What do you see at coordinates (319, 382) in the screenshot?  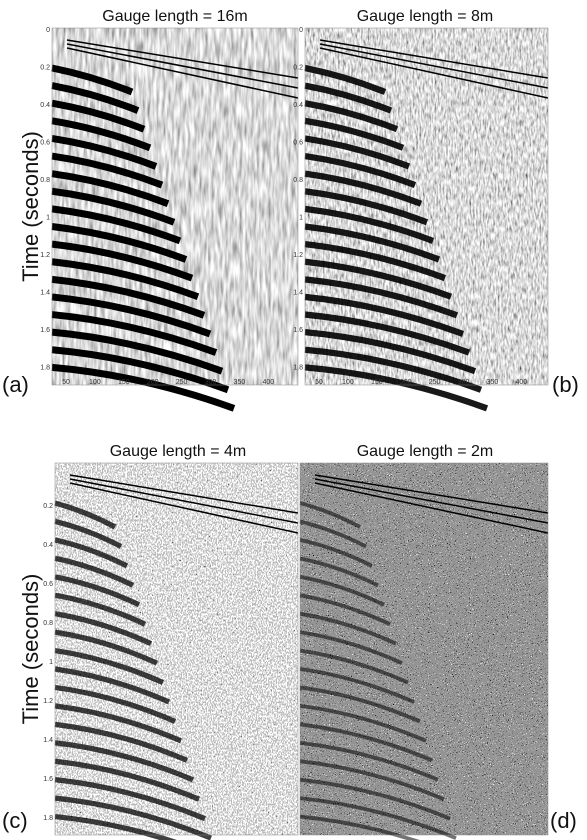 I see `x-tick-label: 50` at bounding box center [319, 382].